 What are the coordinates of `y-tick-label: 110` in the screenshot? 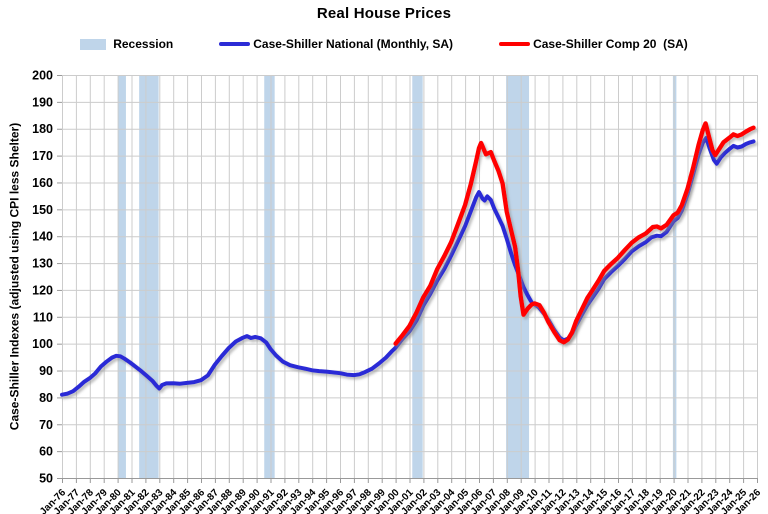 It's located at (43, 317).